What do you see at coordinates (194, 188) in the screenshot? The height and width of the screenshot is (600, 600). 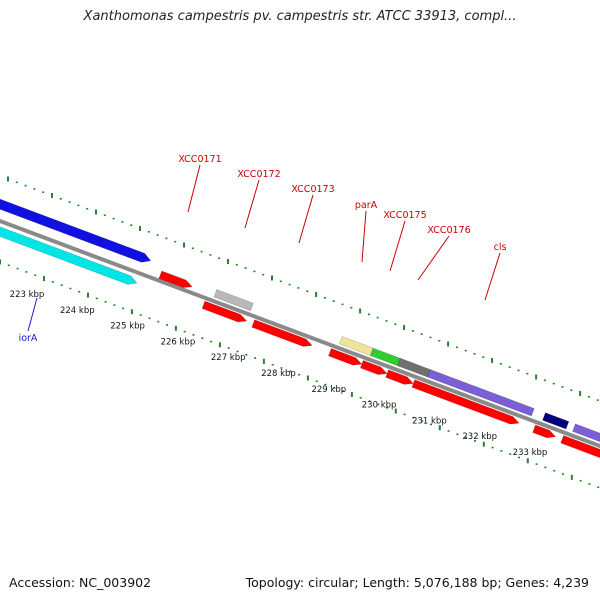 I see `leader-xcc0171` at bounding box center [194, 188].